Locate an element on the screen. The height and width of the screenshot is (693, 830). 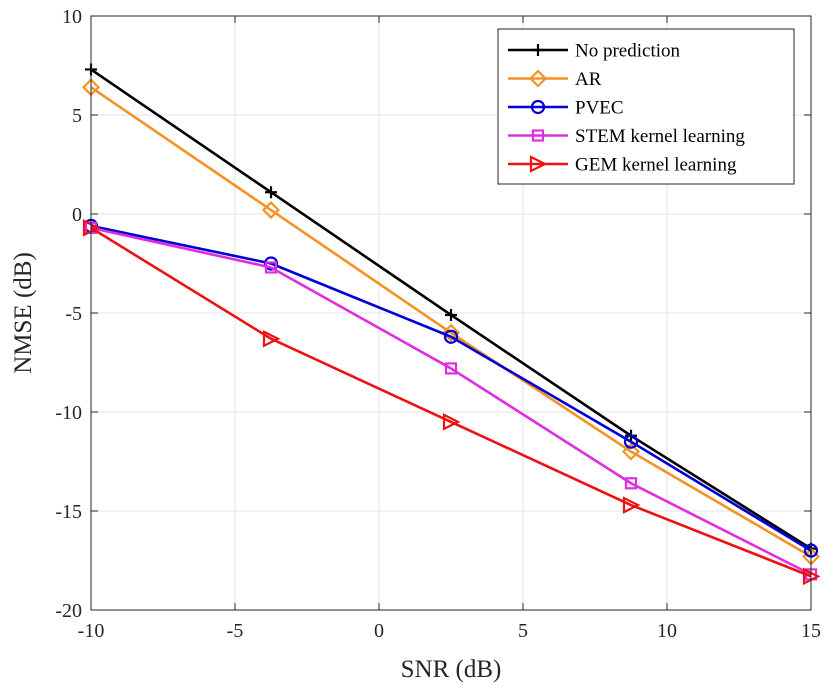
y-tick-label: -20 is located at coordinates (68, 611).